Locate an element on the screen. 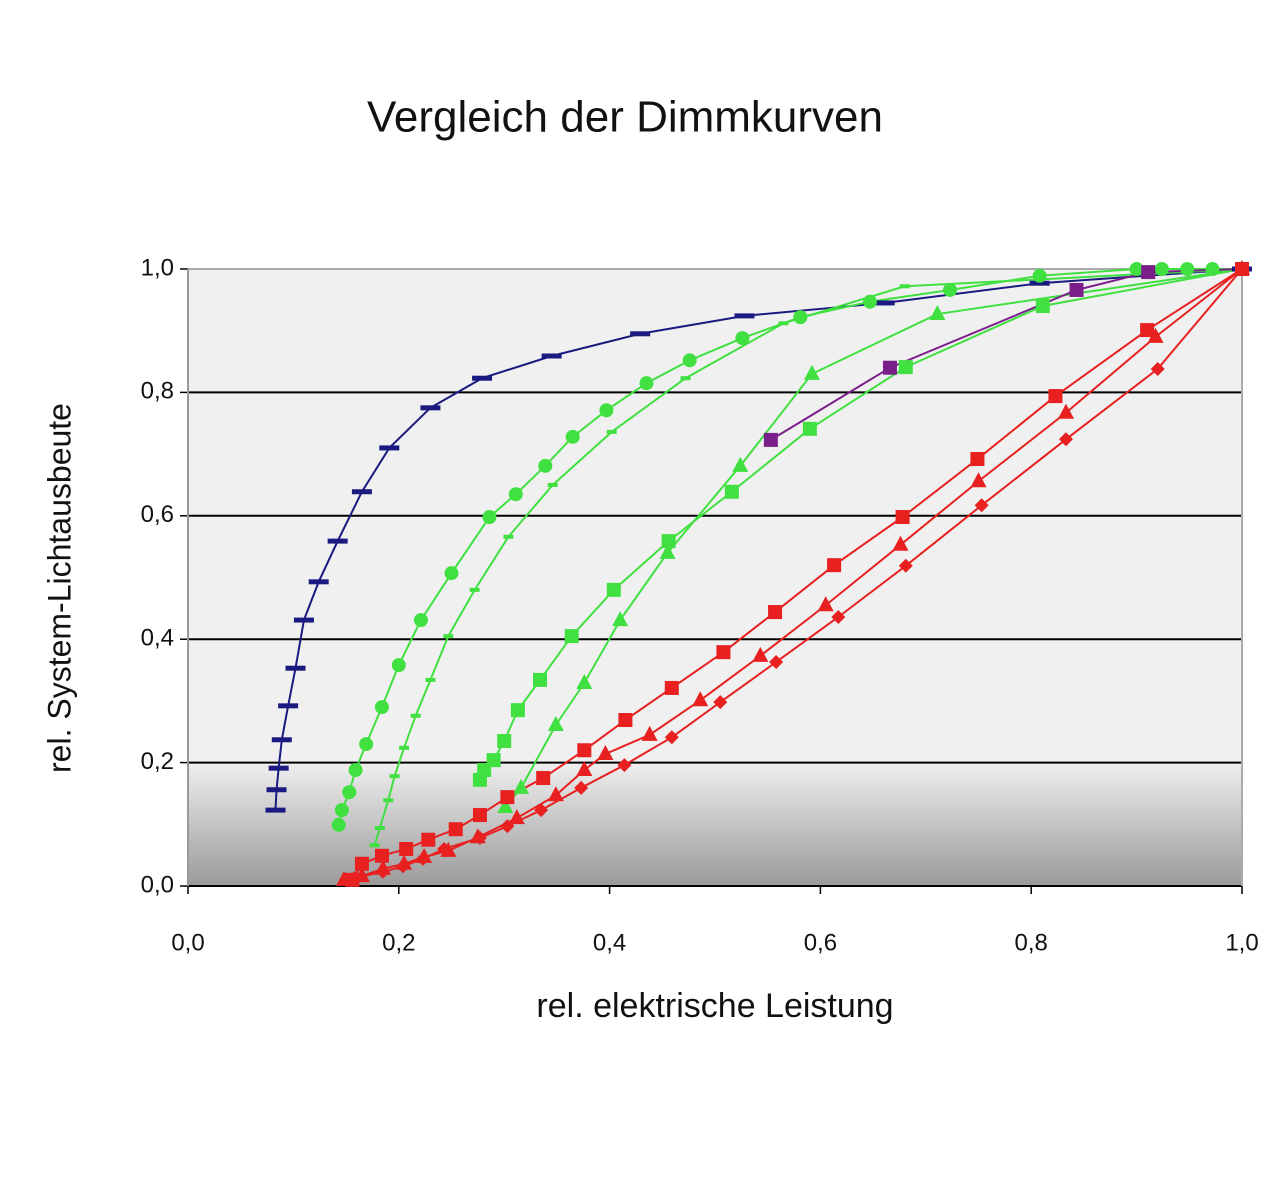 The width and height of the screenshot is (1280, 1194). x-tick-label: 0,2 is located at coordinates (398, 942).